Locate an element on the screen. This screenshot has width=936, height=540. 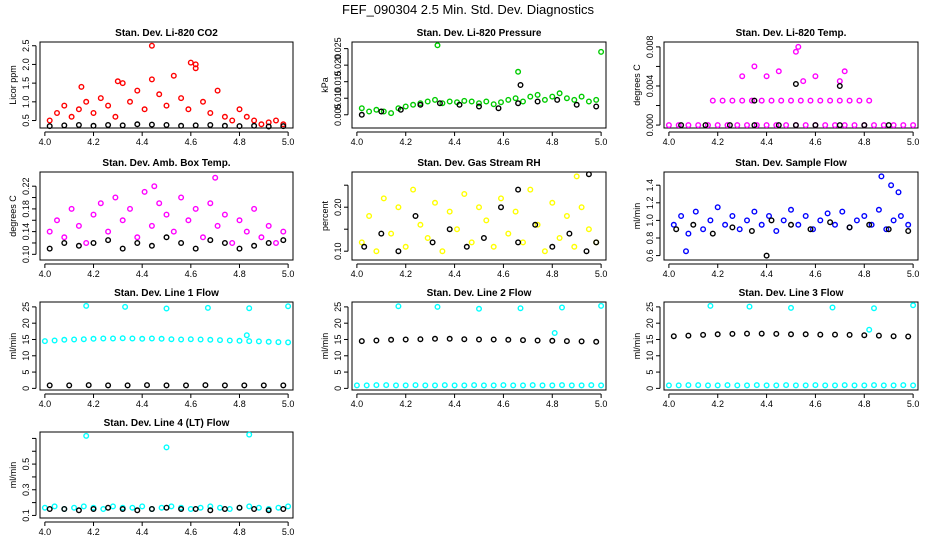
plot-frame is located at coordinates (479, 346).